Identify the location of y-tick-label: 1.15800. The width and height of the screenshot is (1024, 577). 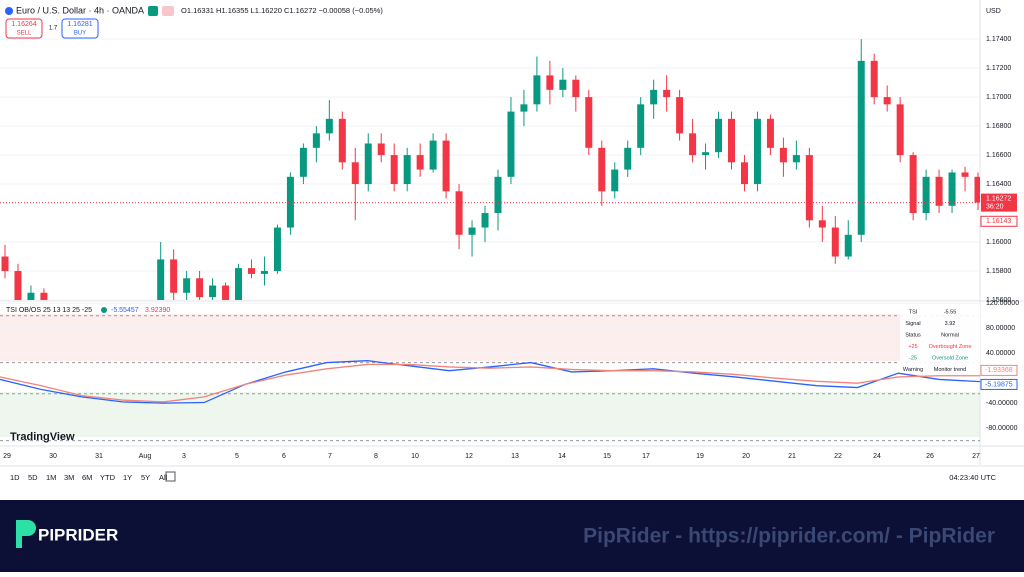
(998, 271).